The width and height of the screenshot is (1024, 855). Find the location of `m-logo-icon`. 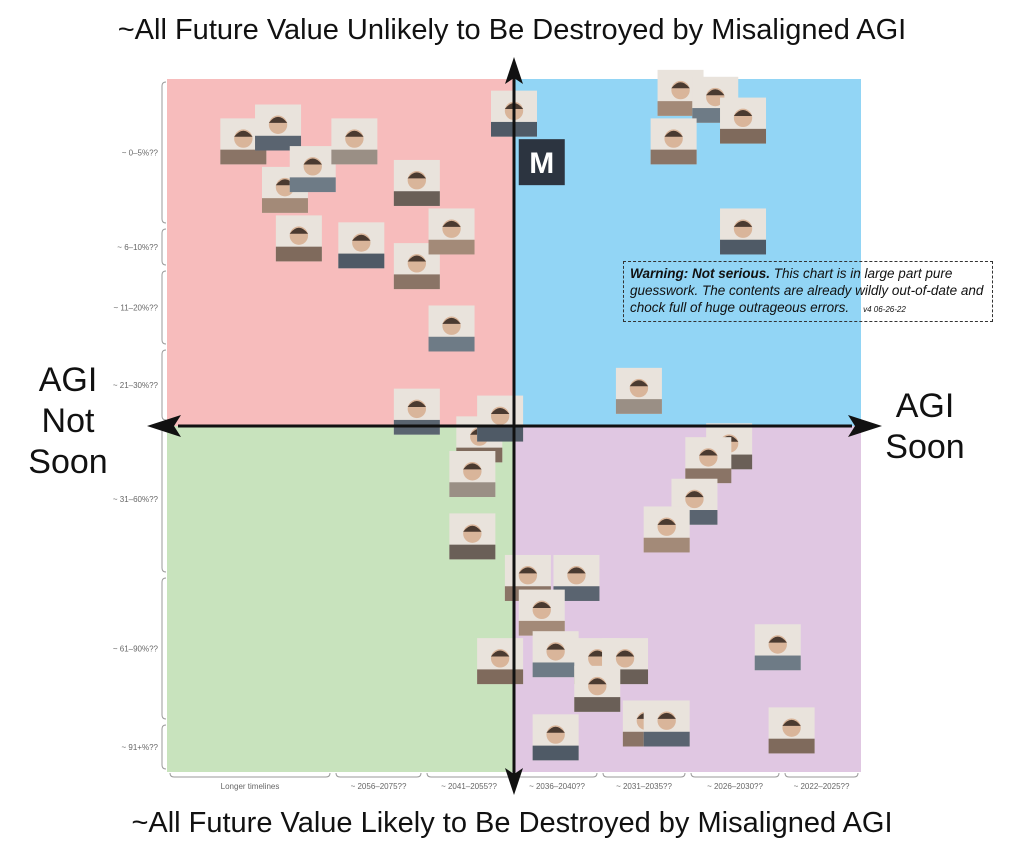

m-logo-icon is located at coordinates (541, 162).